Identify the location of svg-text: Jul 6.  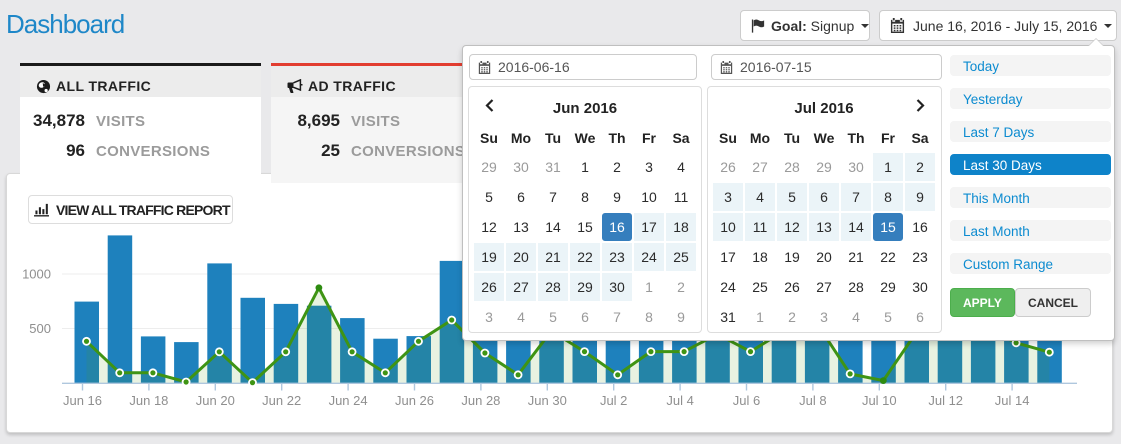
(746, 400).